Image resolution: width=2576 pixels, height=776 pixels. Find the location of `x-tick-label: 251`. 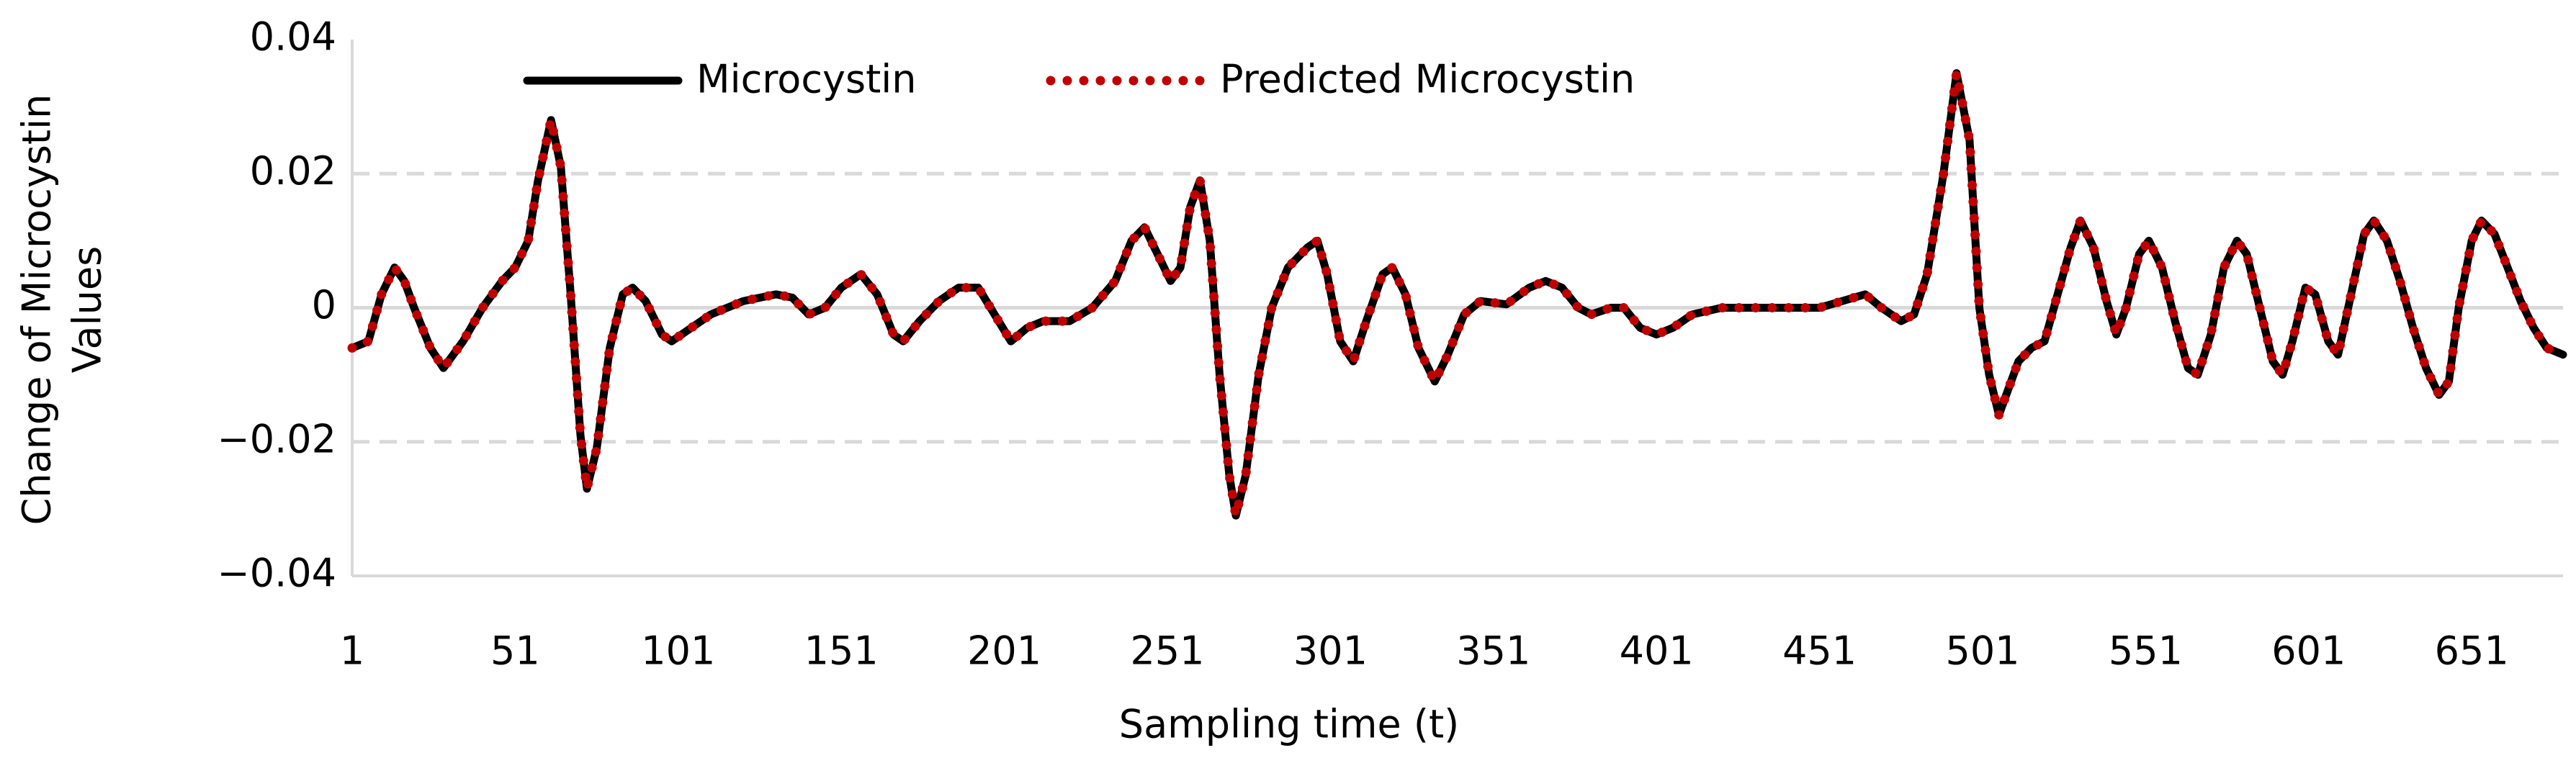

x-tick-label: 251 is located at coordinates (1167, 651).